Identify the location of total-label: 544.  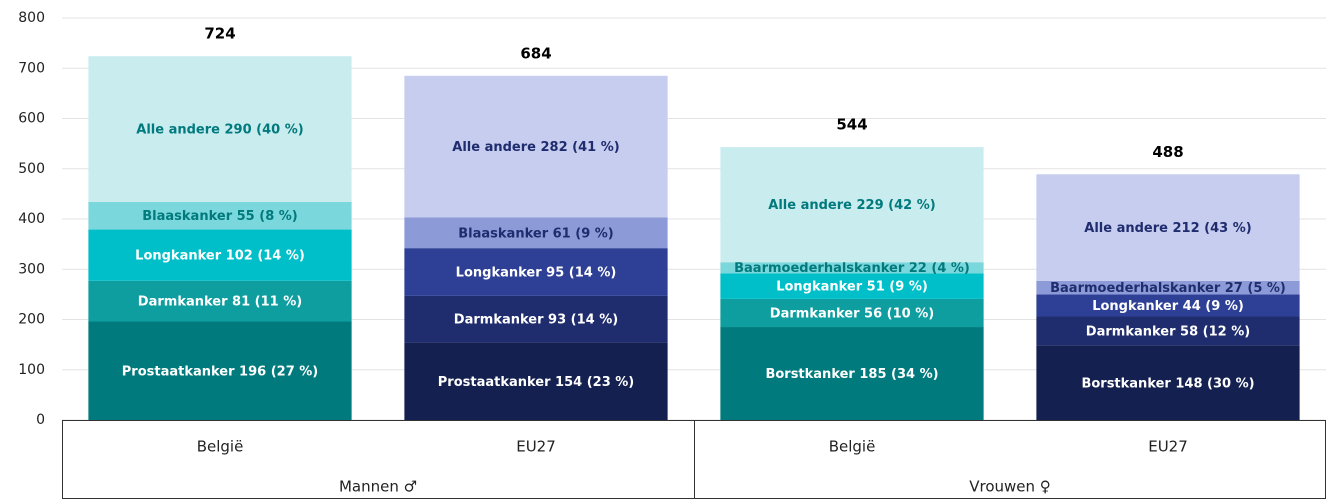
(851, 125).